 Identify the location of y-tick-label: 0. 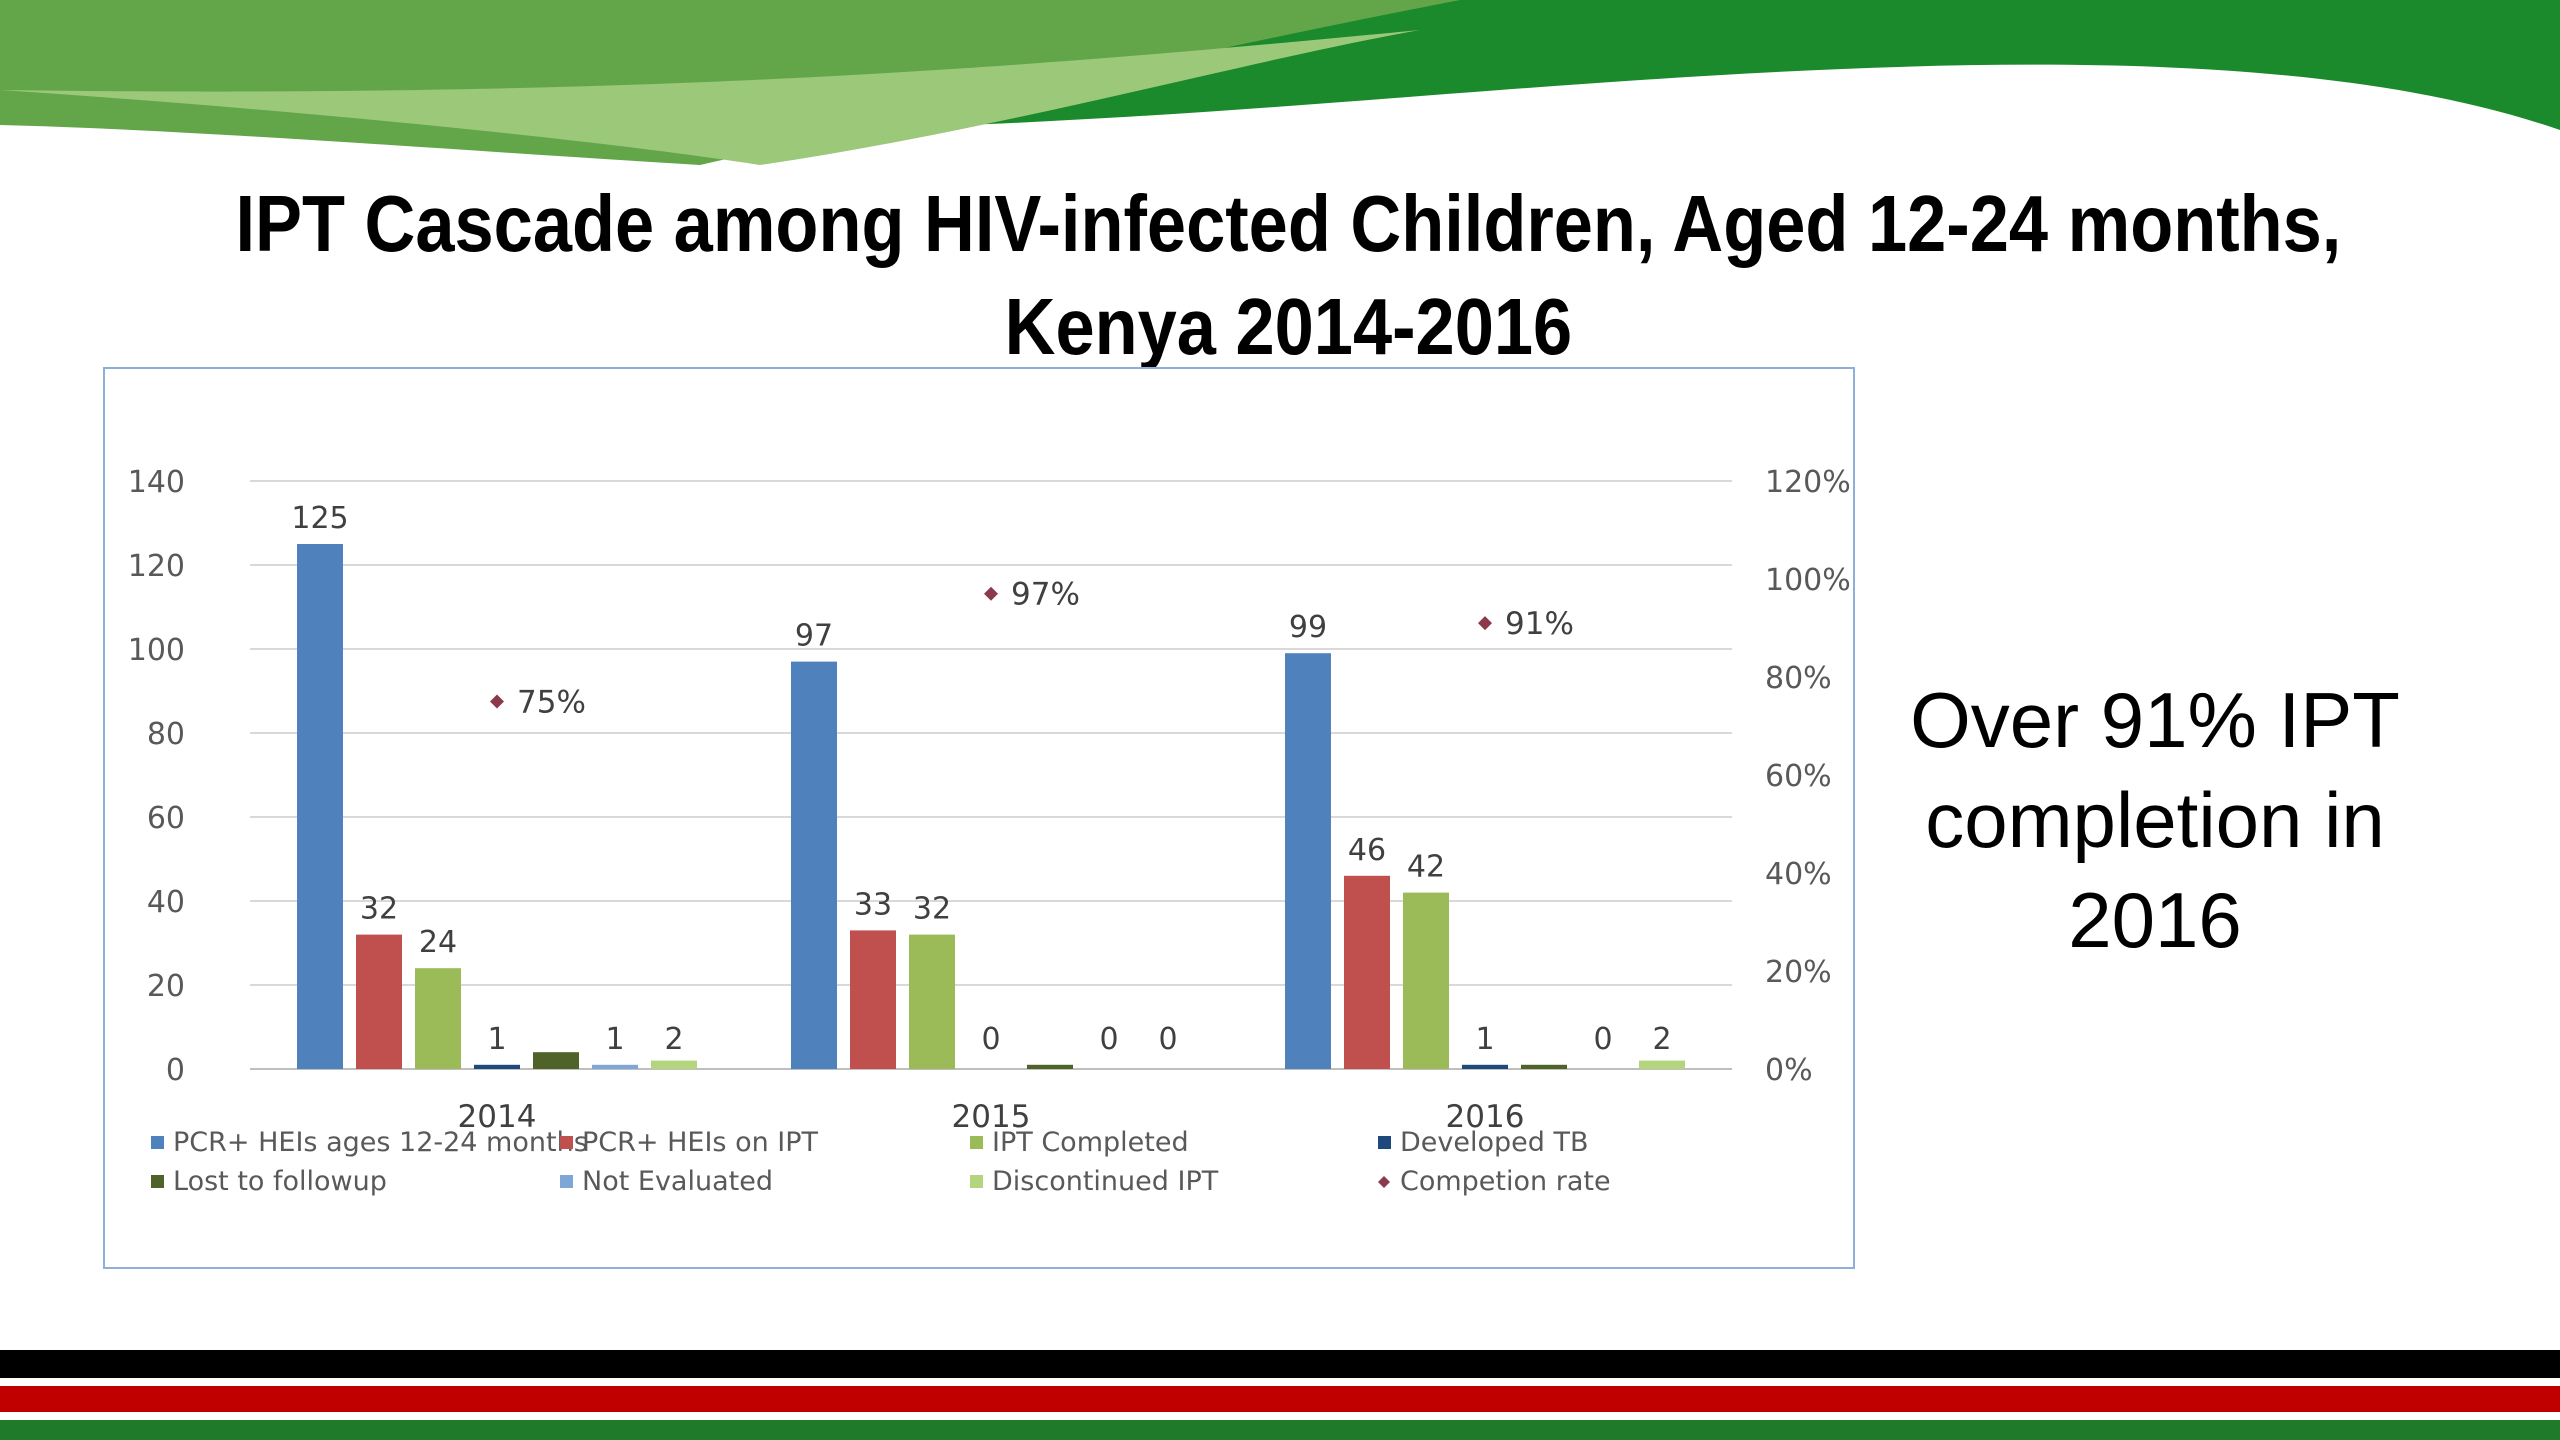
(175, 1070).